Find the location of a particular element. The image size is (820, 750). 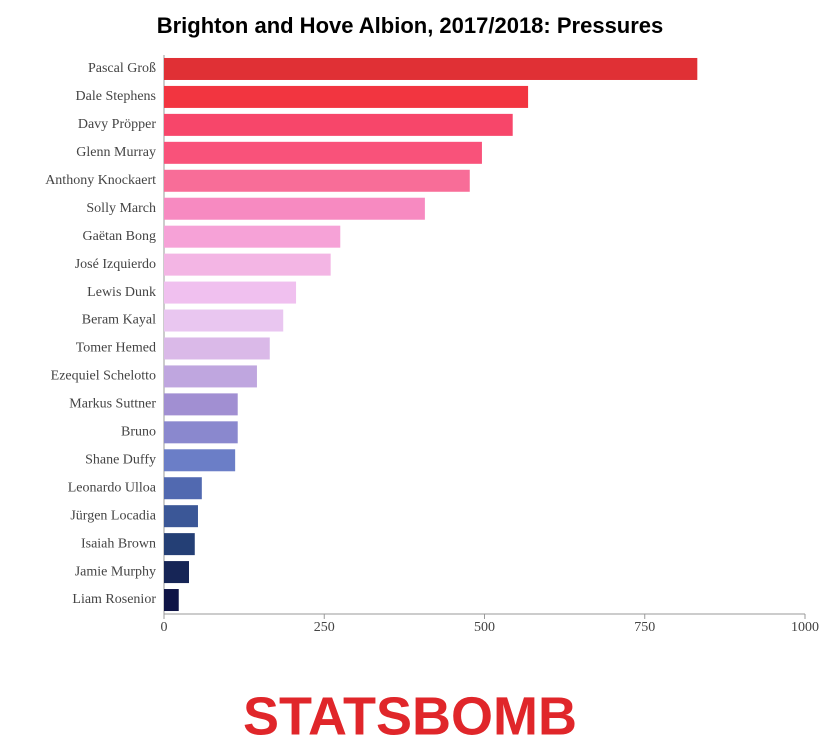

y-tick-label: José Izquierdo is located at coordinates (115, 264).